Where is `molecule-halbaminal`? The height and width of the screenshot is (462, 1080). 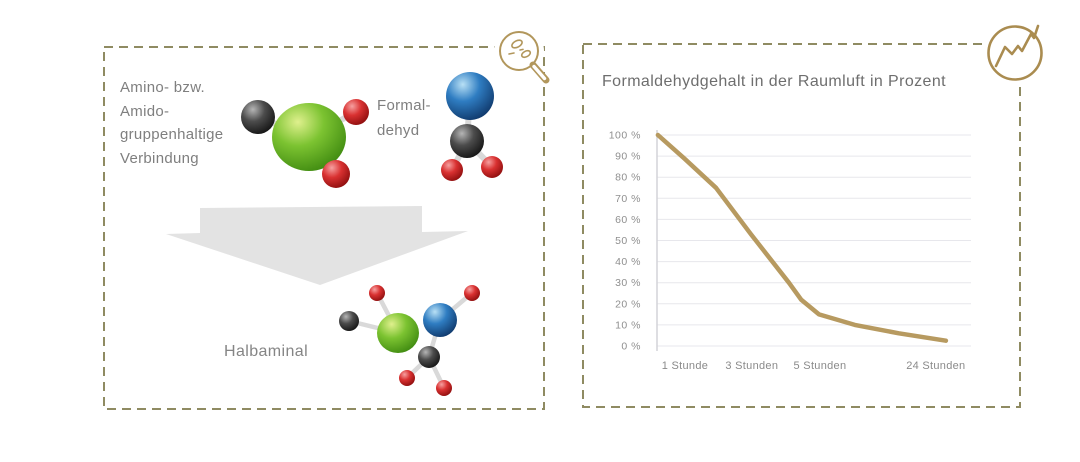
molecule-halbaminal is located at coordinates (409, 340).